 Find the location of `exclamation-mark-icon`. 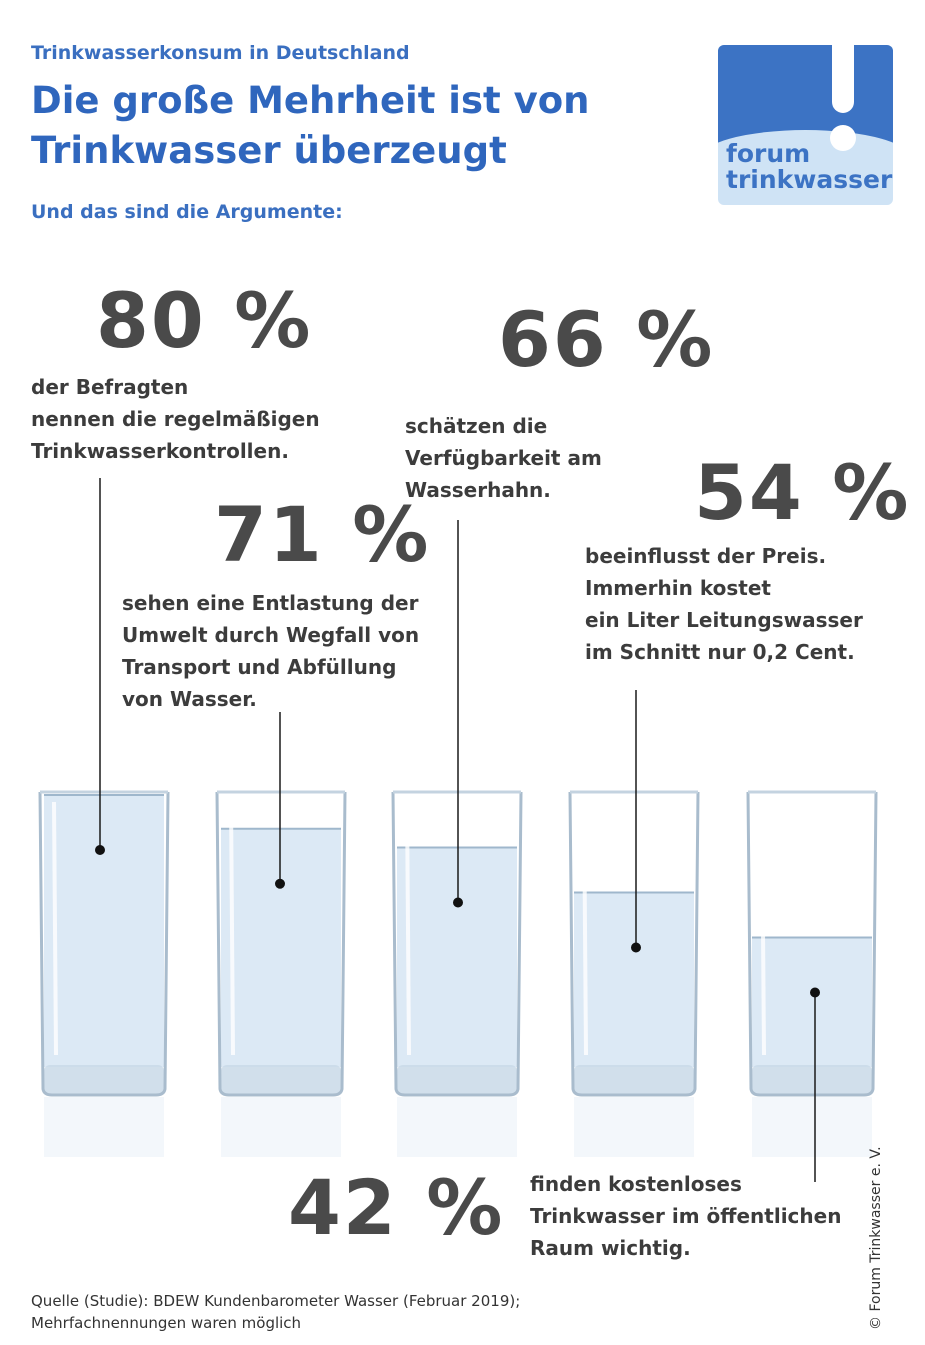

exclamation-mark-icon is located at coordinates (843, 79).